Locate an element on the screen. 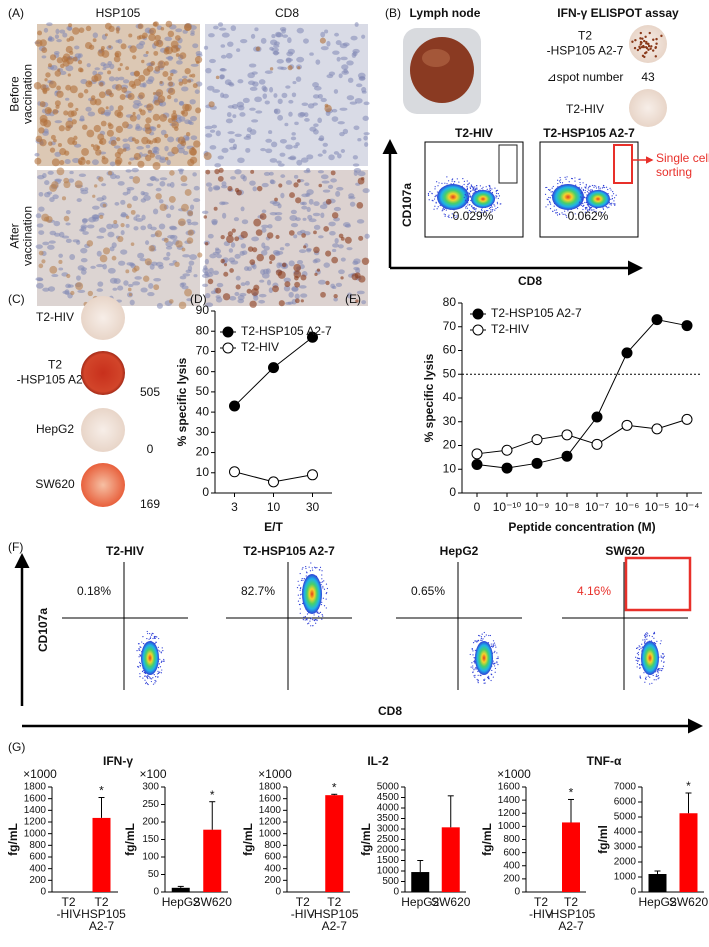 This screenshot has width=709, height=947. column-header: HSP105 is located at coordinates (118, 13).